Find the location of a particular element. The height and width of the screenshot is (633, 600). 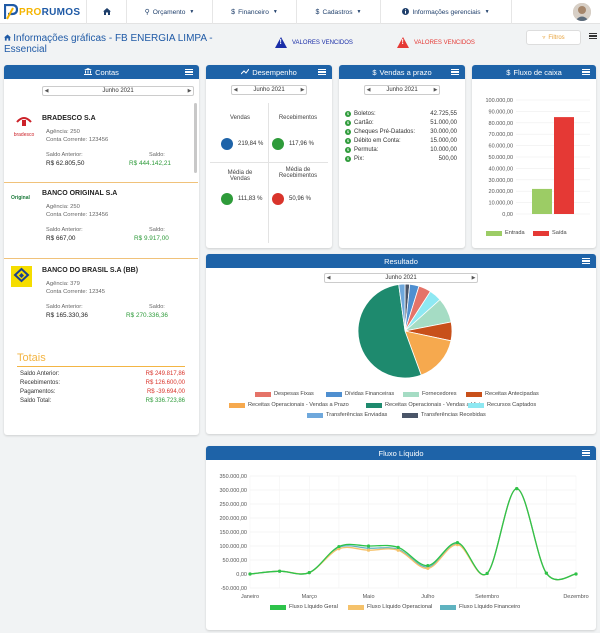

list-item: $ Cheques Pré-Datados: 30.000,00 is located at coordinates (401, 132).